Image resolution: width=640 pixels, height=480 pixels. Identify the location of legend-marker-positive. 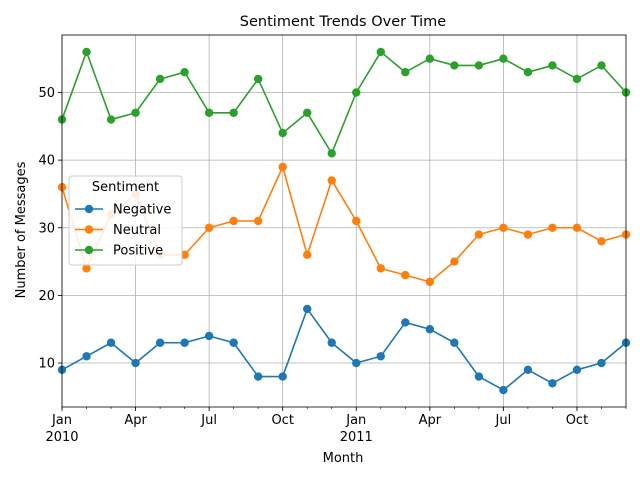
(89, 250).